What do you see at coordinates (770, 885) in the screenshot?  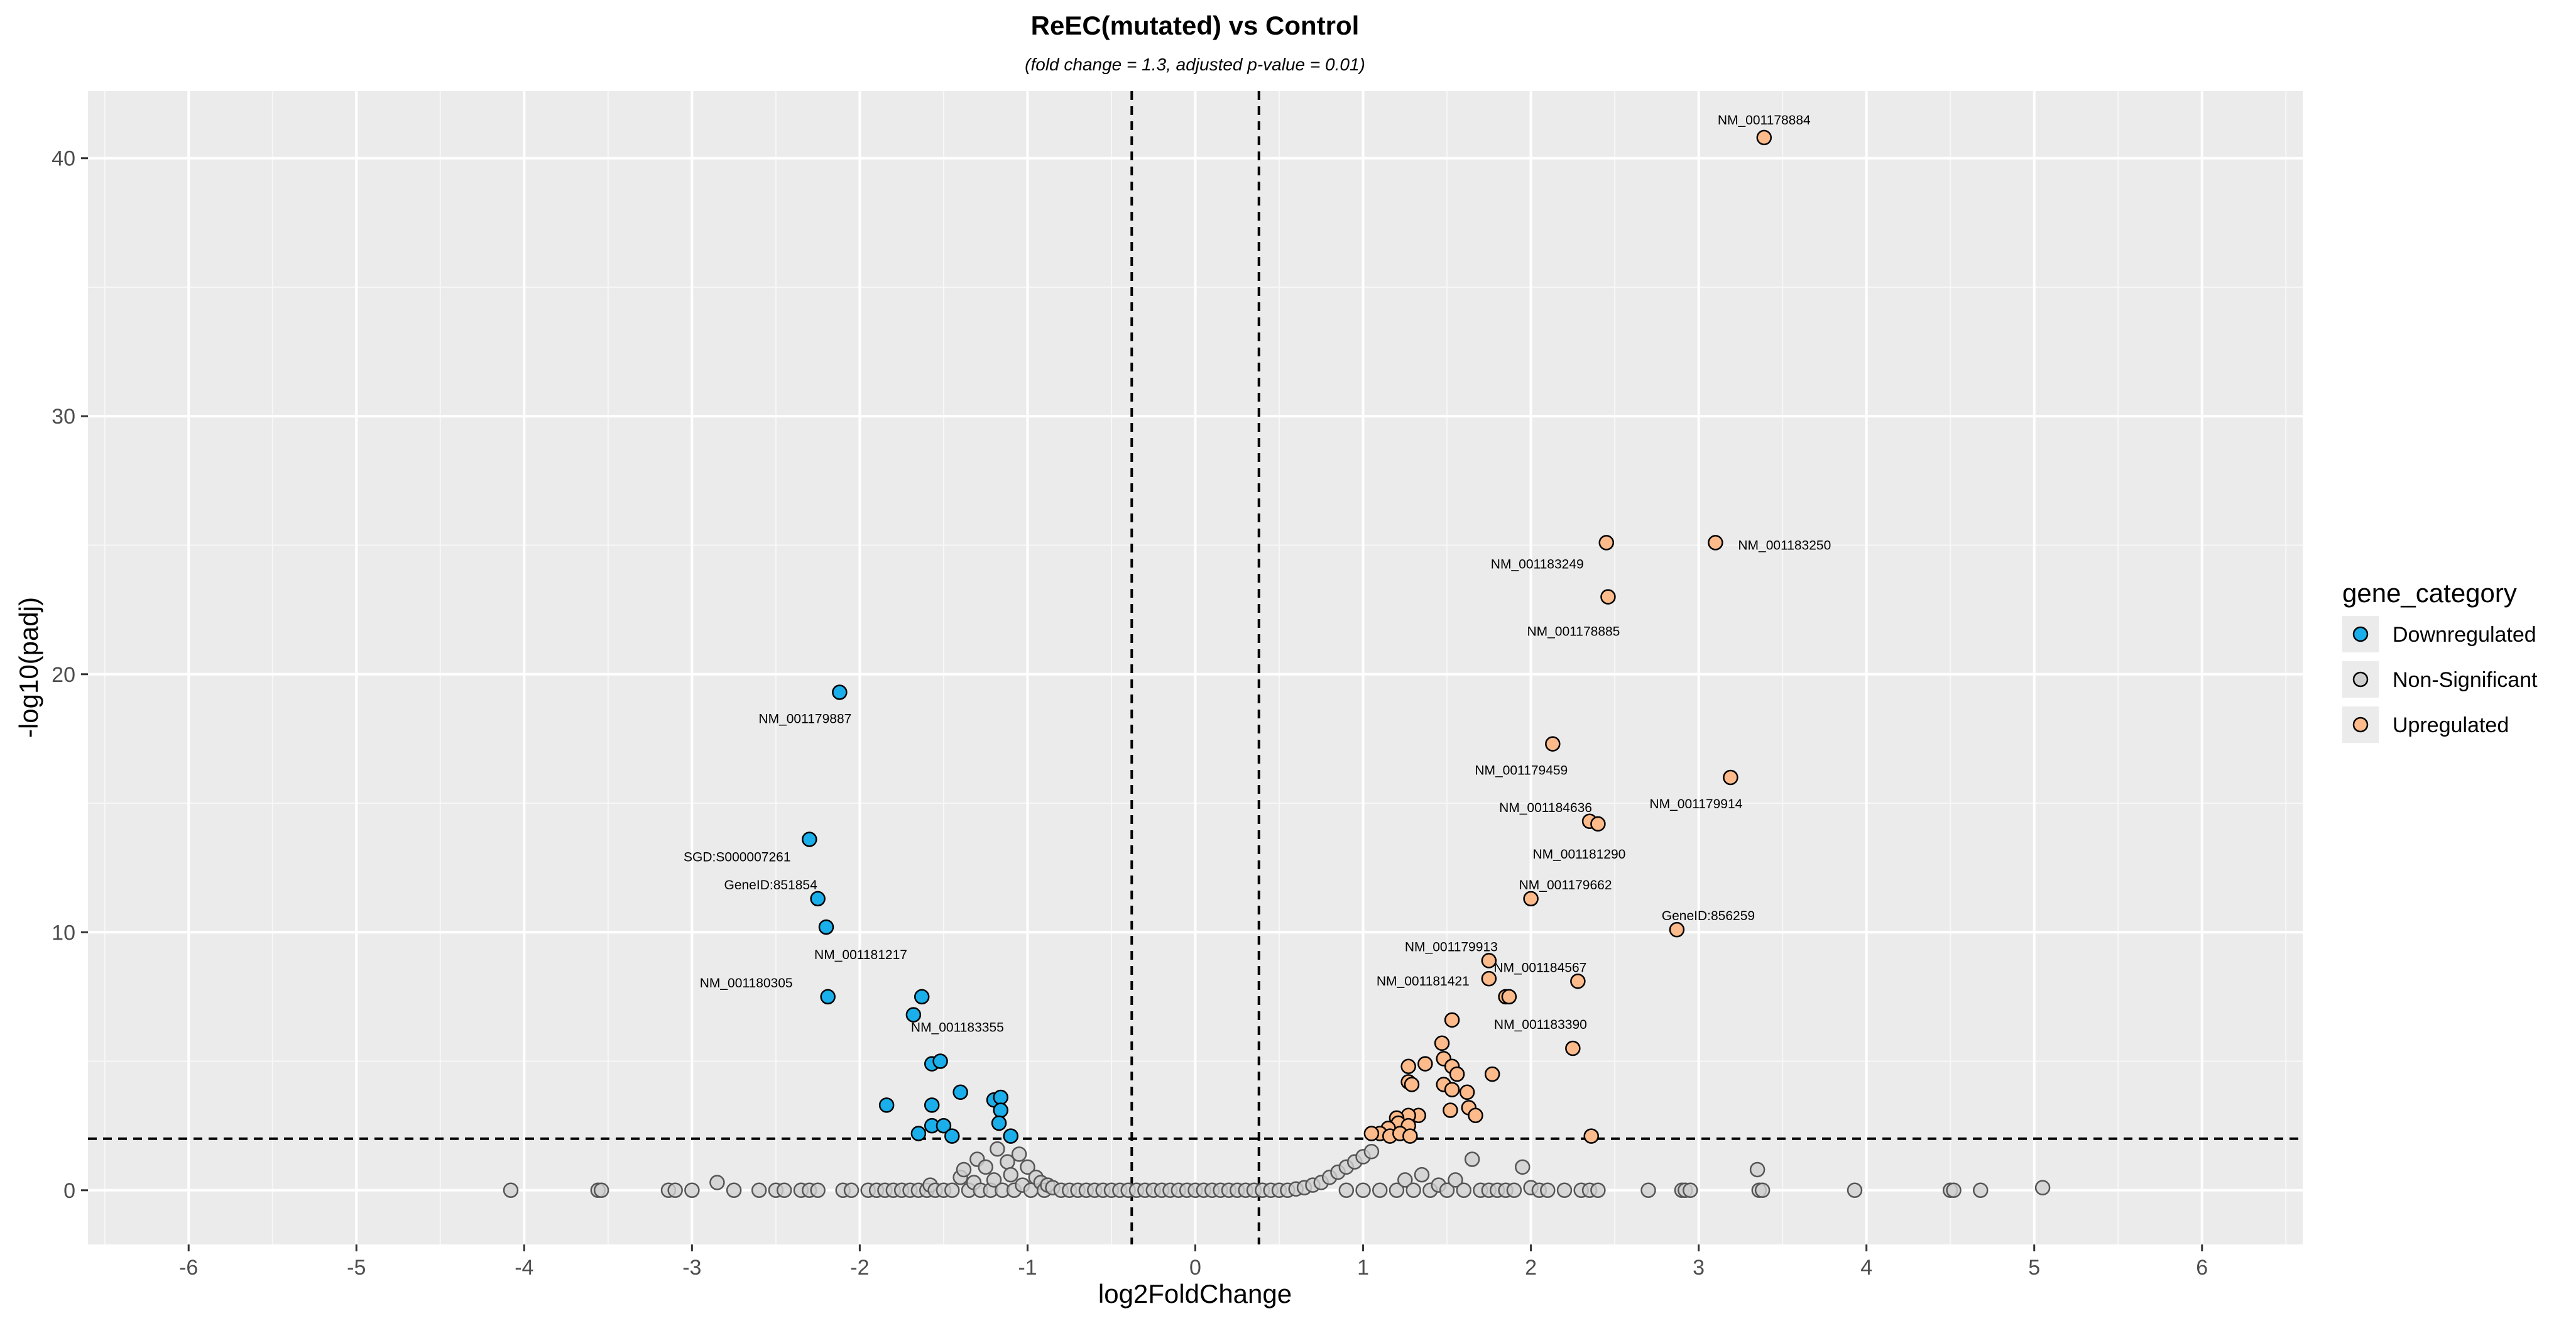 I see `gene-label: GeneID:851854` at bounding box center [770, 885].